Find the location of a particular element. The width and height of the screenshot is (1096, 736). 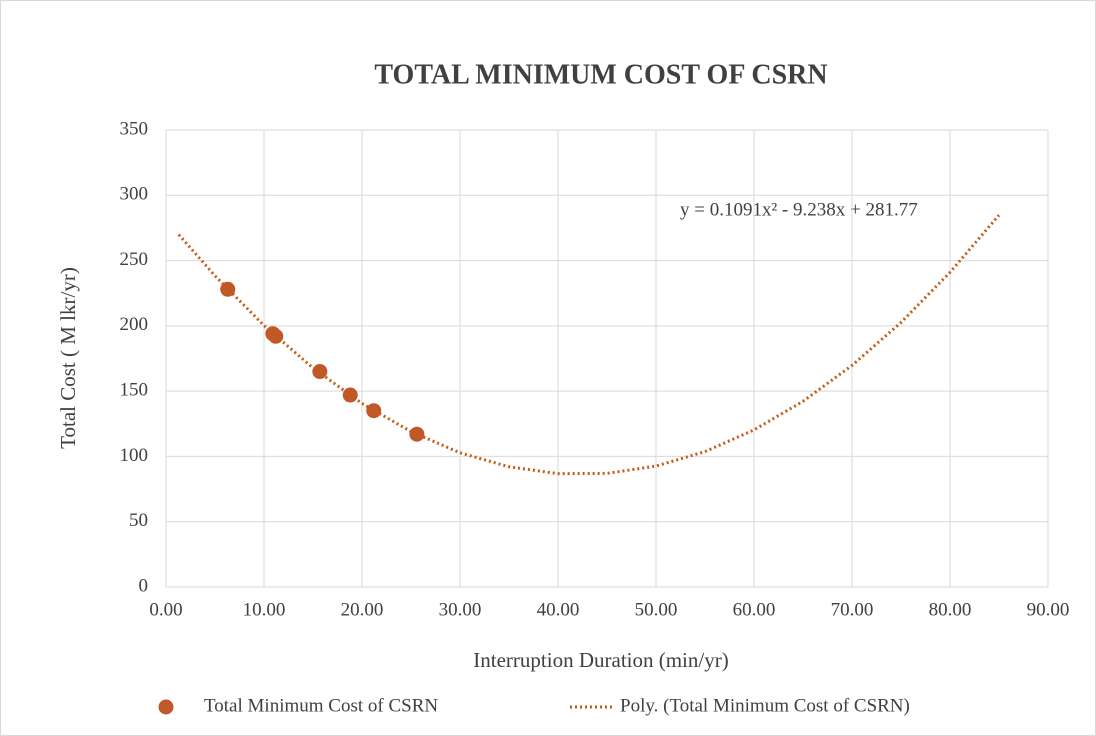

x-tick-label: 50.00 is located at coordinates (656, 609).